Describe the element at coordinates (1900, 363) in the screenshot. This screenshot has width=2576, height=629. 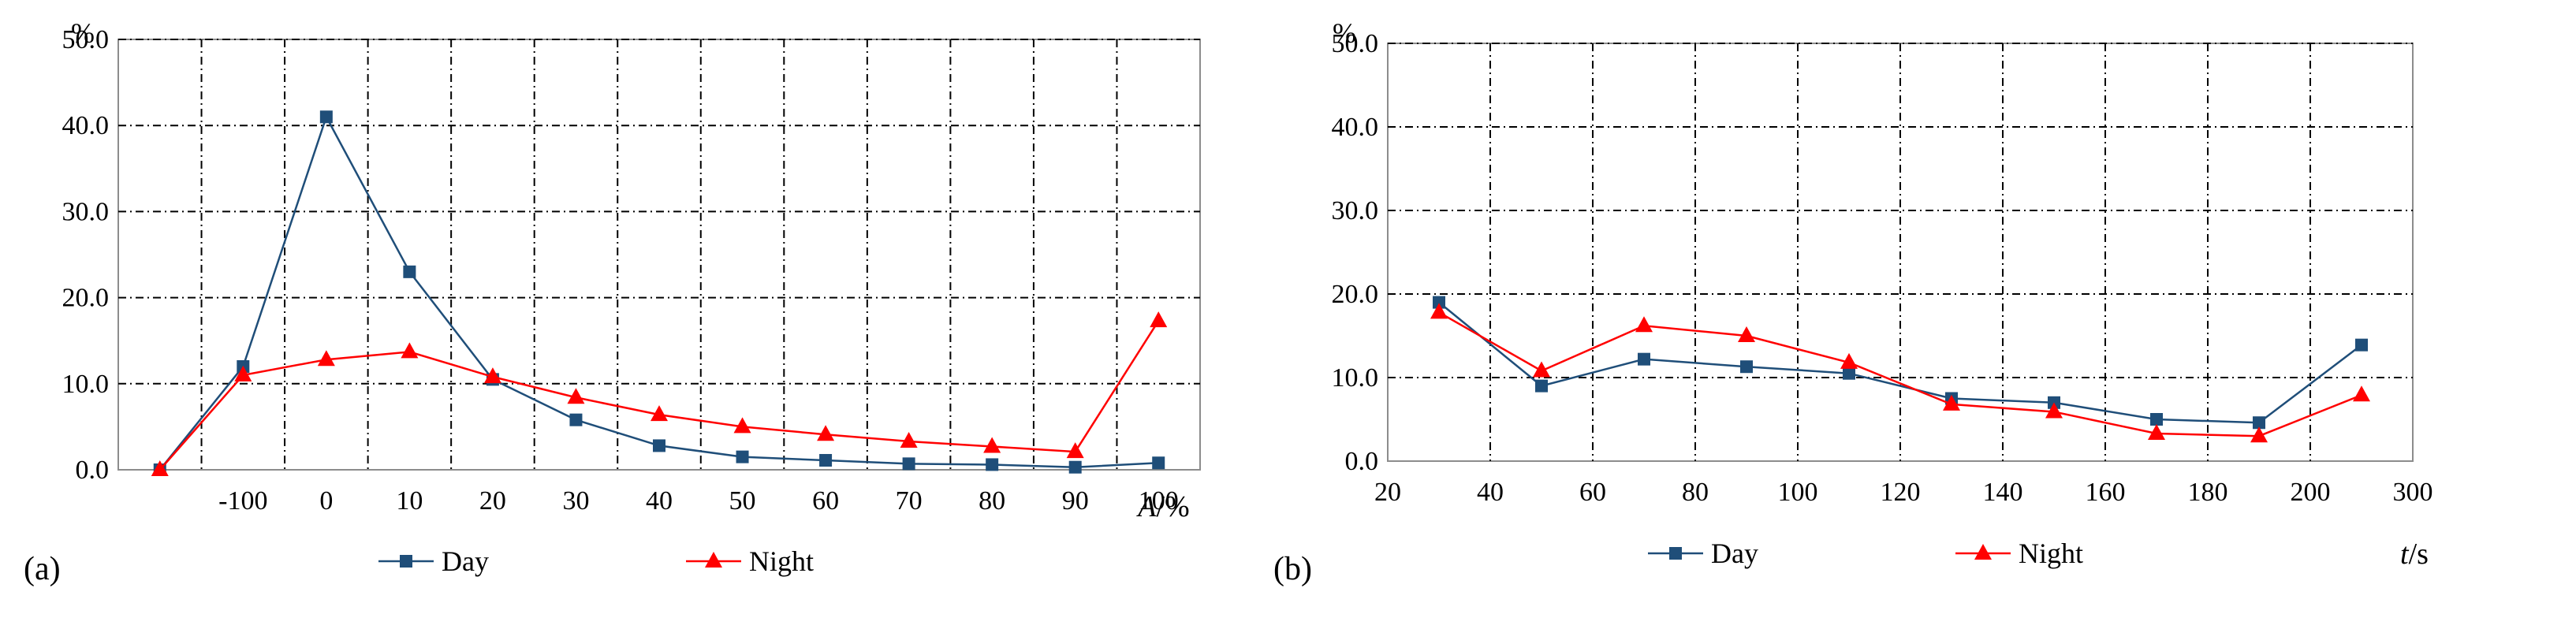
I see `series-line-day` at that location.